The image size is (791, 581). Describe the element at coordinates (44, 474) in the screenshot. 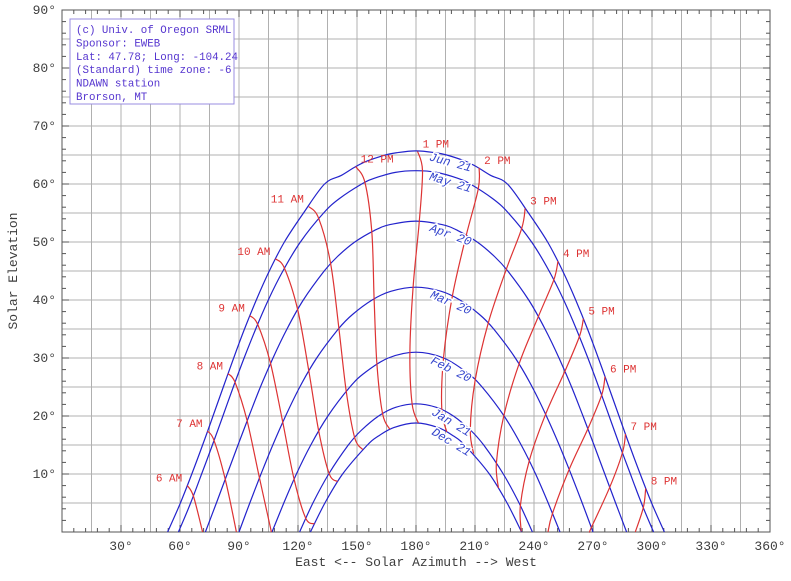

I see `y-tick-label: 10°` at that location.